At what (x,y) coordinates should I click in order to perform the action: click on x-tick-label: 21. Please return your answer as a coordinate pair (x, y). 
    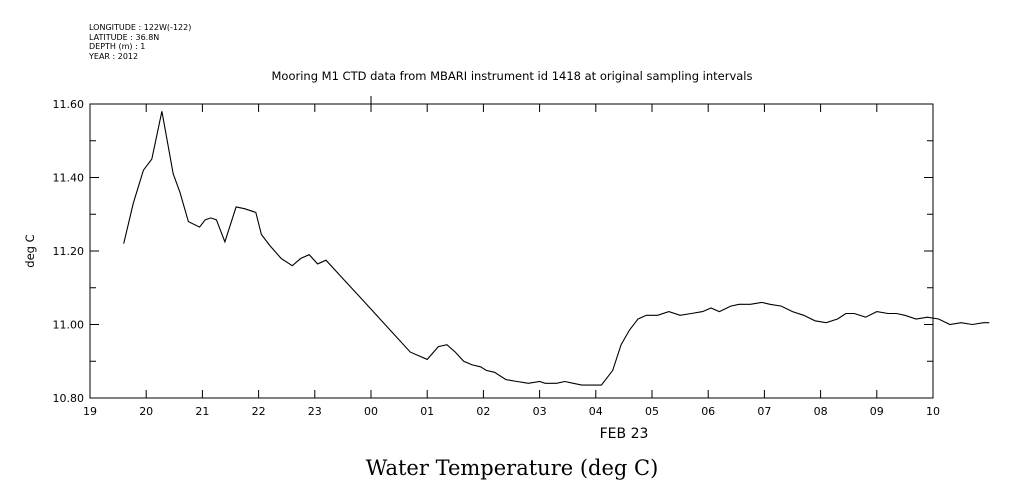
    Looking at the image, I should click on (202, 411).